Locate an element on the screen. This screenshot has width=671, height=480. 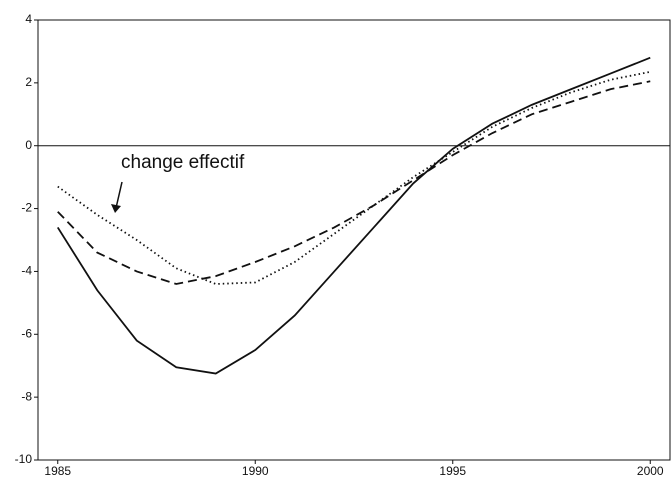
annotation-arrow is located at coordinates (119, 195).